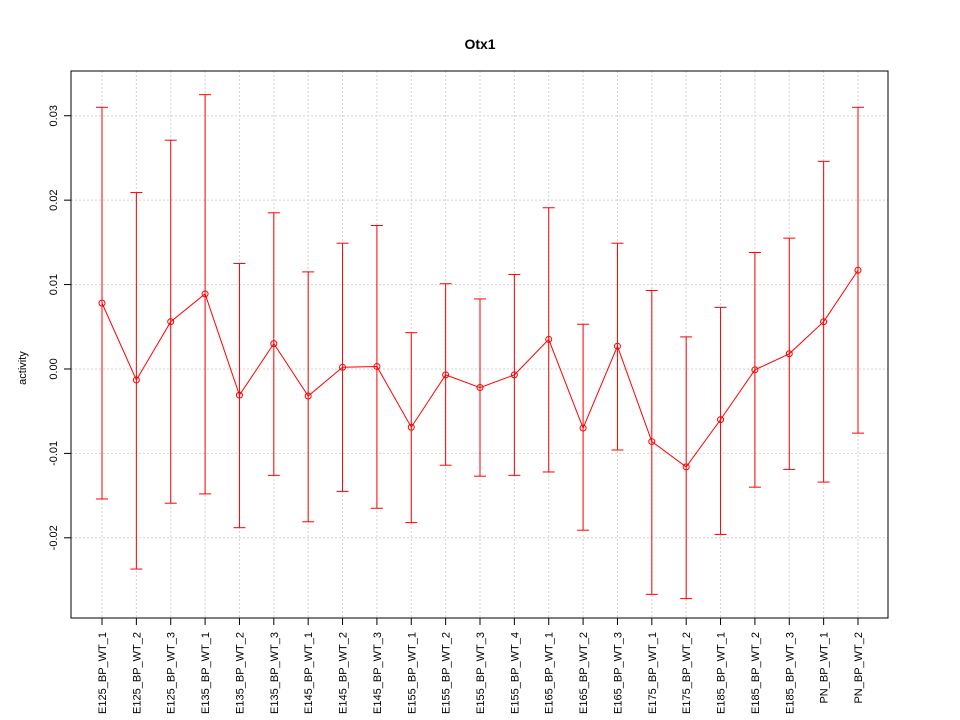 The height and width of the screenshot is (720, 960). Describe the element at coordinates (790, 673) in the screenshot. I see `x-tick-label: E185_BP_WT_3` at that location.